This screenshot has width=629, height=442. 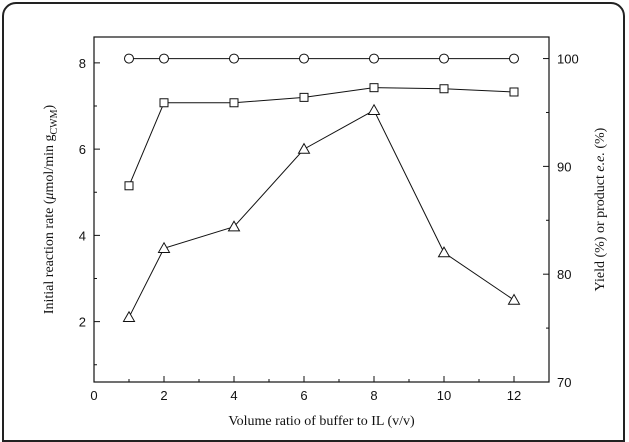 What do you see at coordinates (564, 274) in the screenshot?
I see `y-right-tick-label: 80` at bounding box center [564, 274].